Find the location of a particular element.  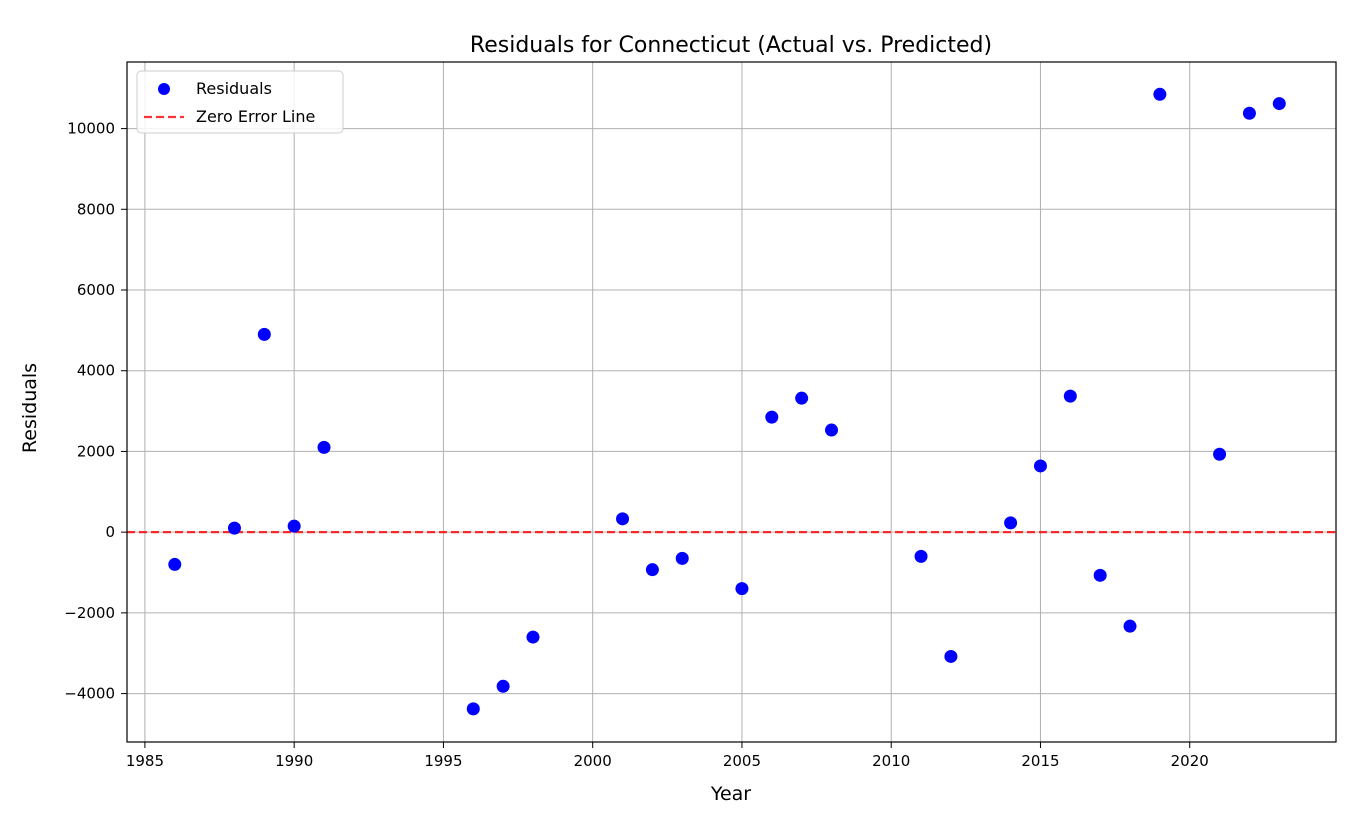

y-tick-label: −4000 is located at coordinates (89, 694).